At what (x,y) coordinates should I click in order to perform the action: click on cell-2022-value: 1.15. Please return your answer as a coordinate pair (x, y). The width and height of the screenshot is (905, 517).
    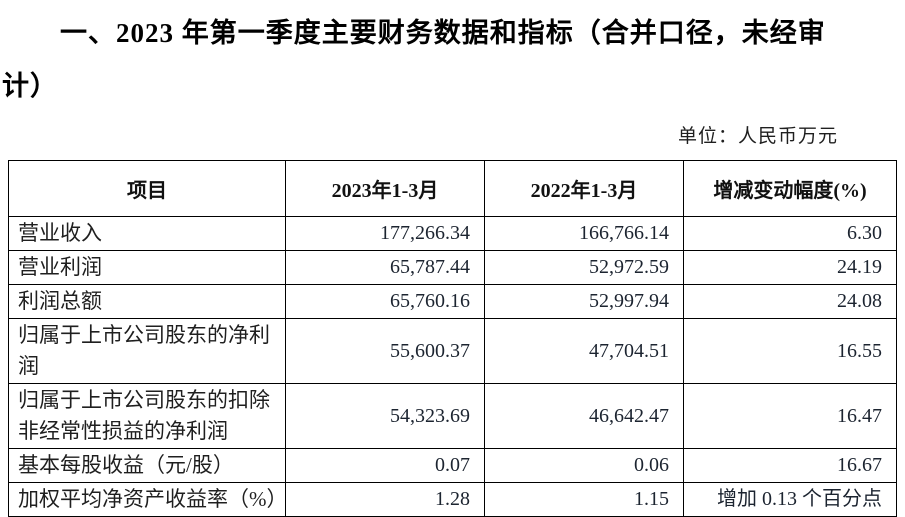
    Looking at the image, I should click on (584, 499).